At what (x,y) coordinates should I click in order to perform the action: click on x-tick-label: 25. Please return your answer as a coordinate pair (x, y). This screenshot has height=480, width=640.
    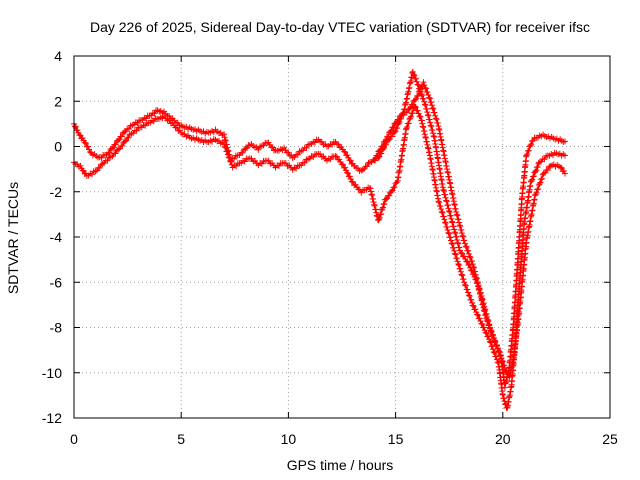
    Looking at the image, I should click on (610, 439).